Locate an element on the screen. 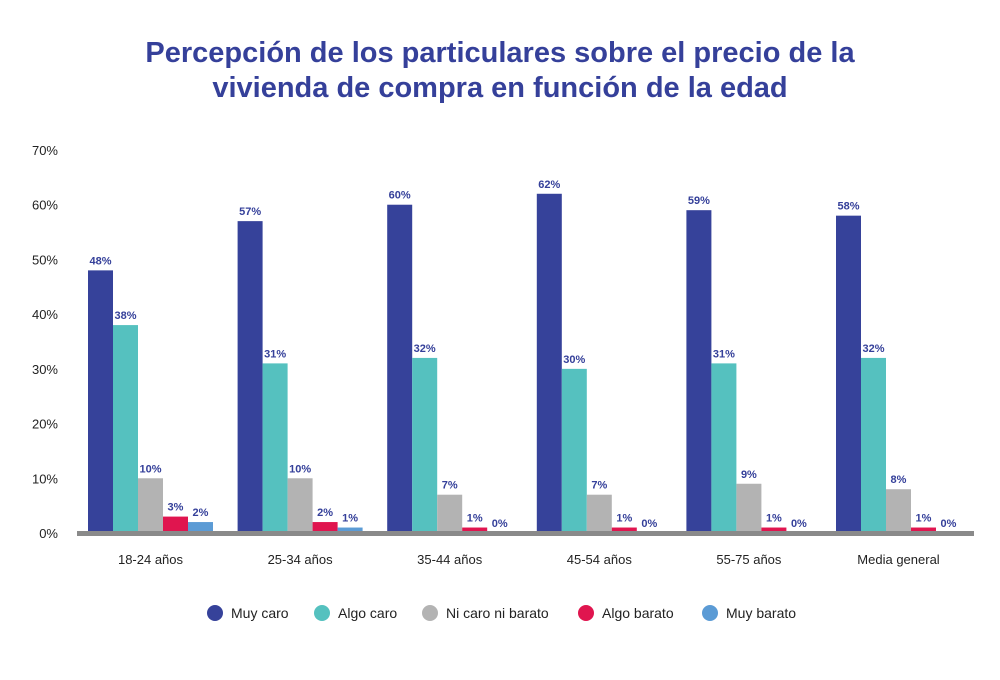 The width and height of the screenshot is (1000, 680). bar-data-label: 62% is located at coordinates (549, 185).